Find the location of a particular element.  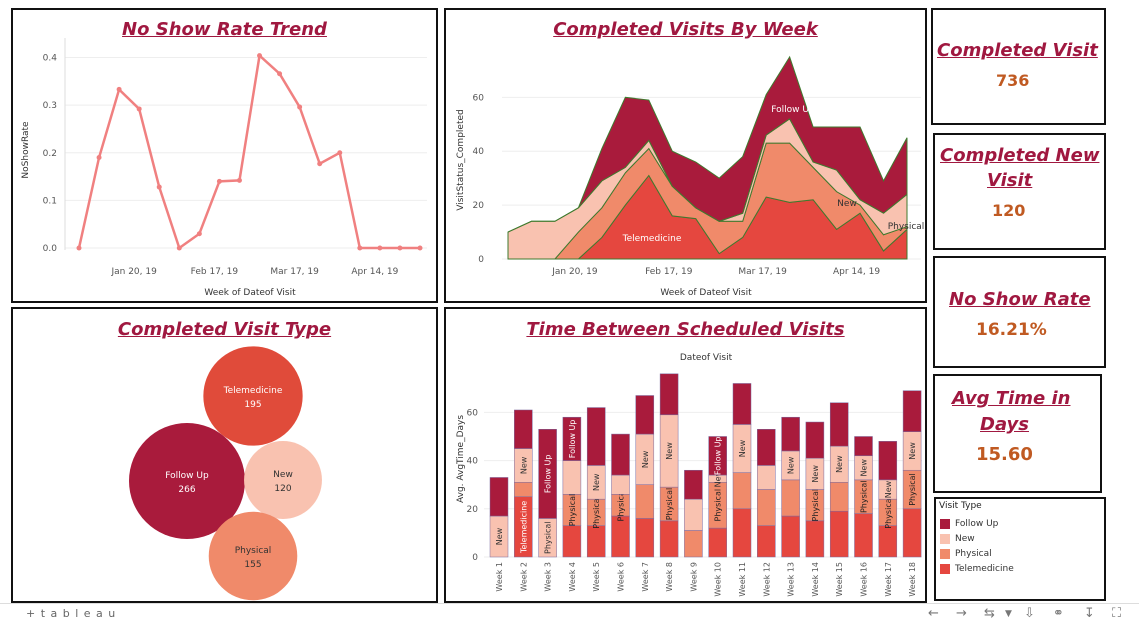

x-tick-label: Week 11 is located at coordinates (742, 579).